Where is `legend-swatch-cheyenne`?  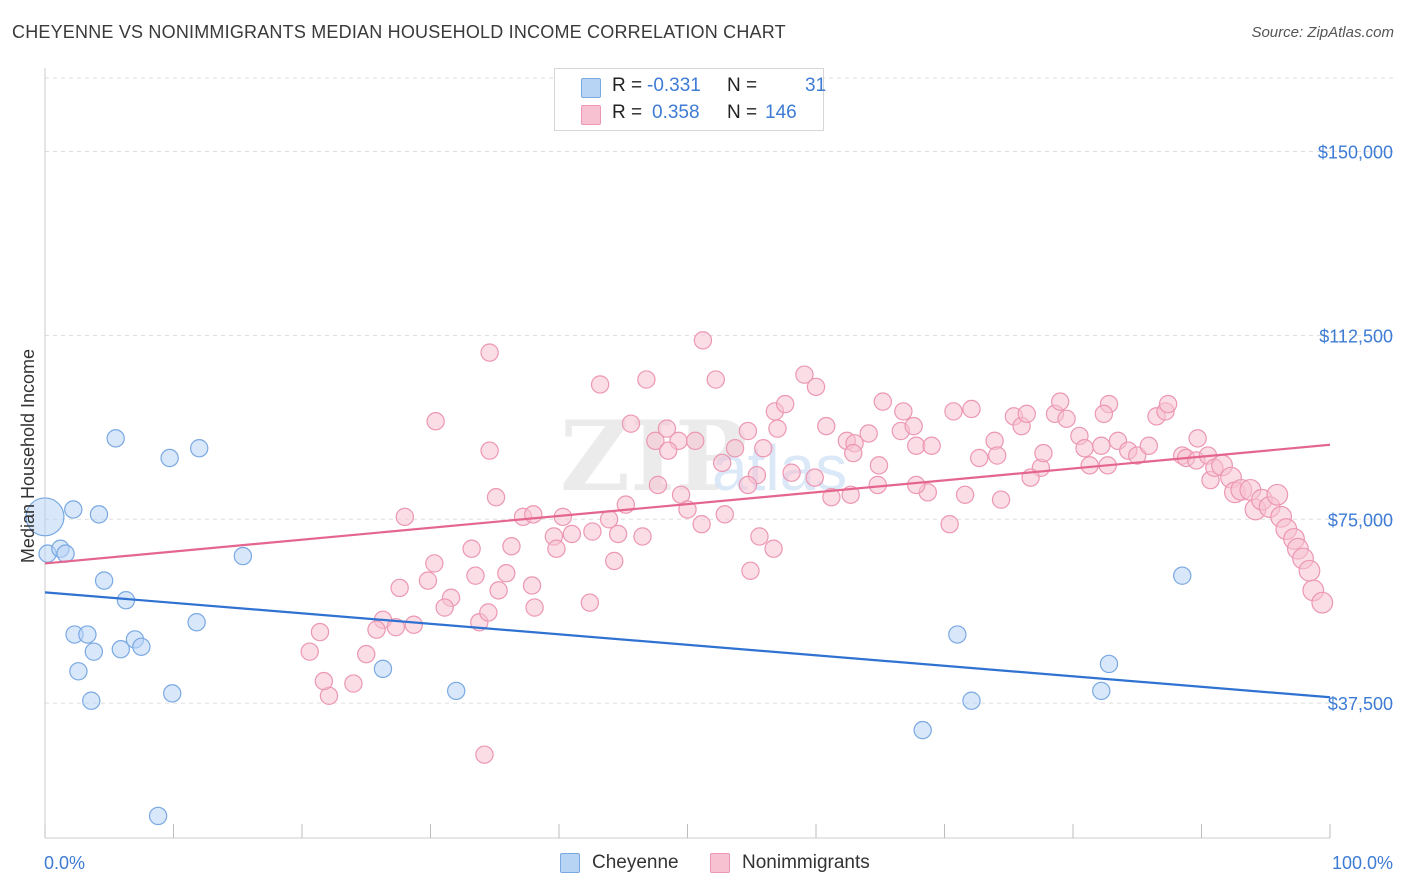 legend-swatch-cheyenne is located at coordinates (570, 863).